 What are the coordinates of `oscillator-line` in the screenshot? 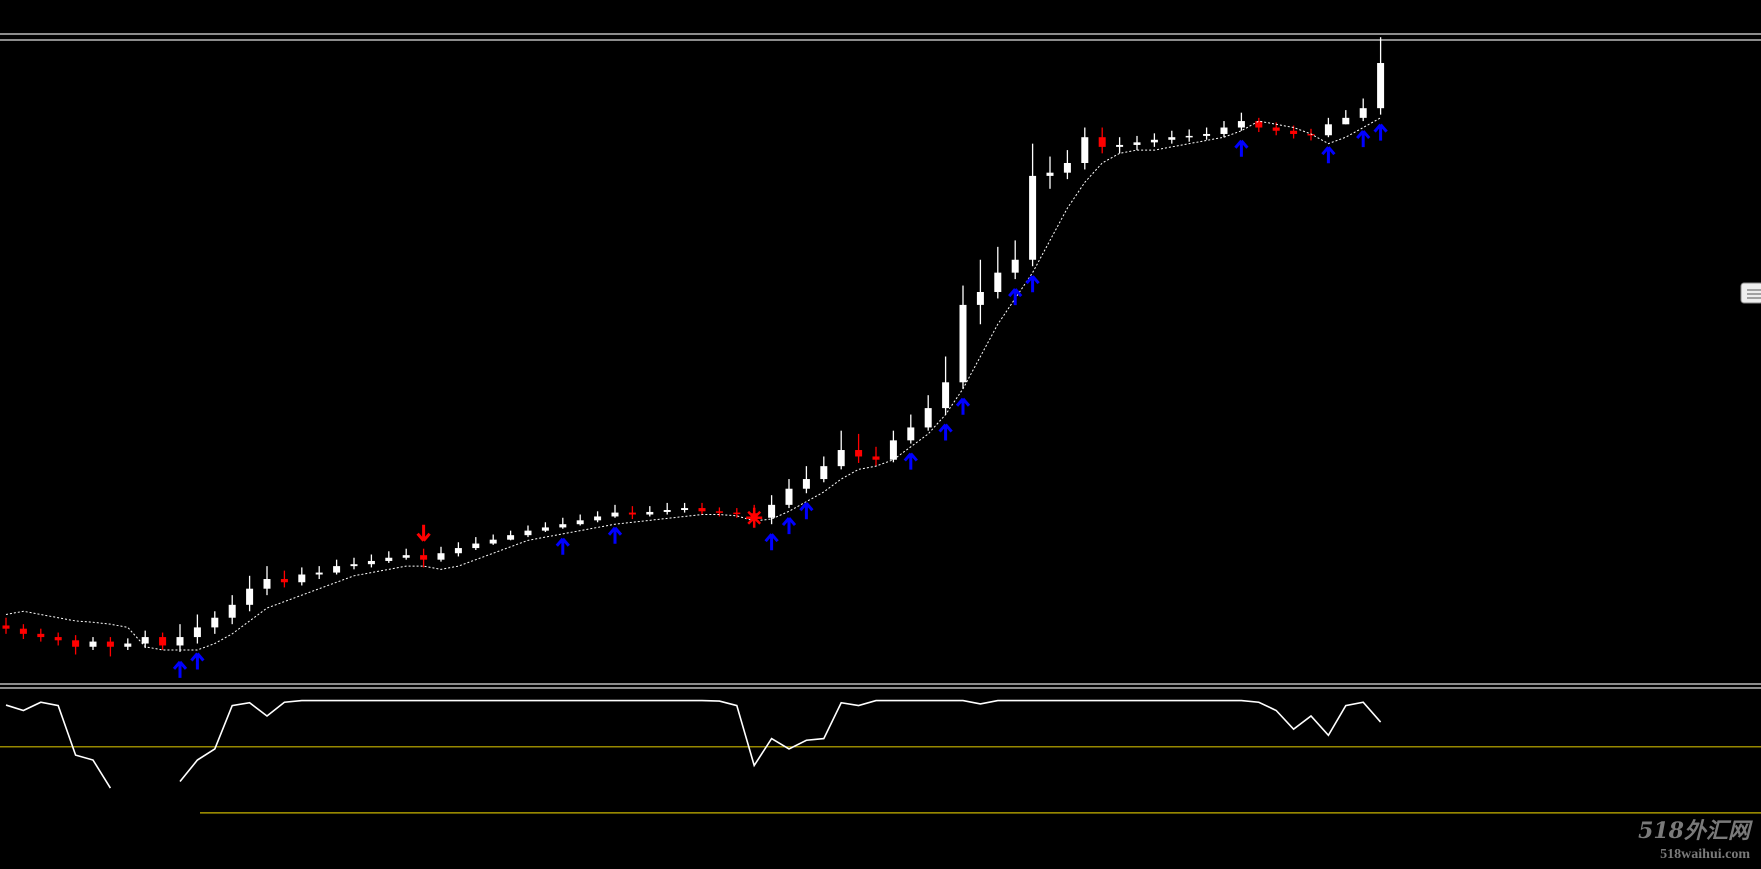 It's located at (693, 744).